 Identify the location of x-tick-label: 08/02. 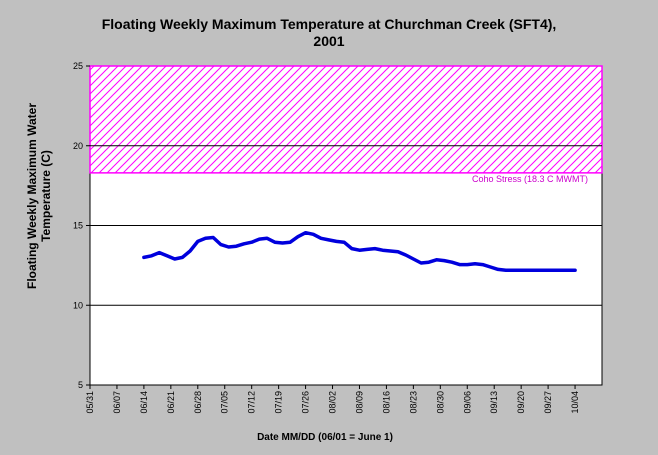
(333, 402).